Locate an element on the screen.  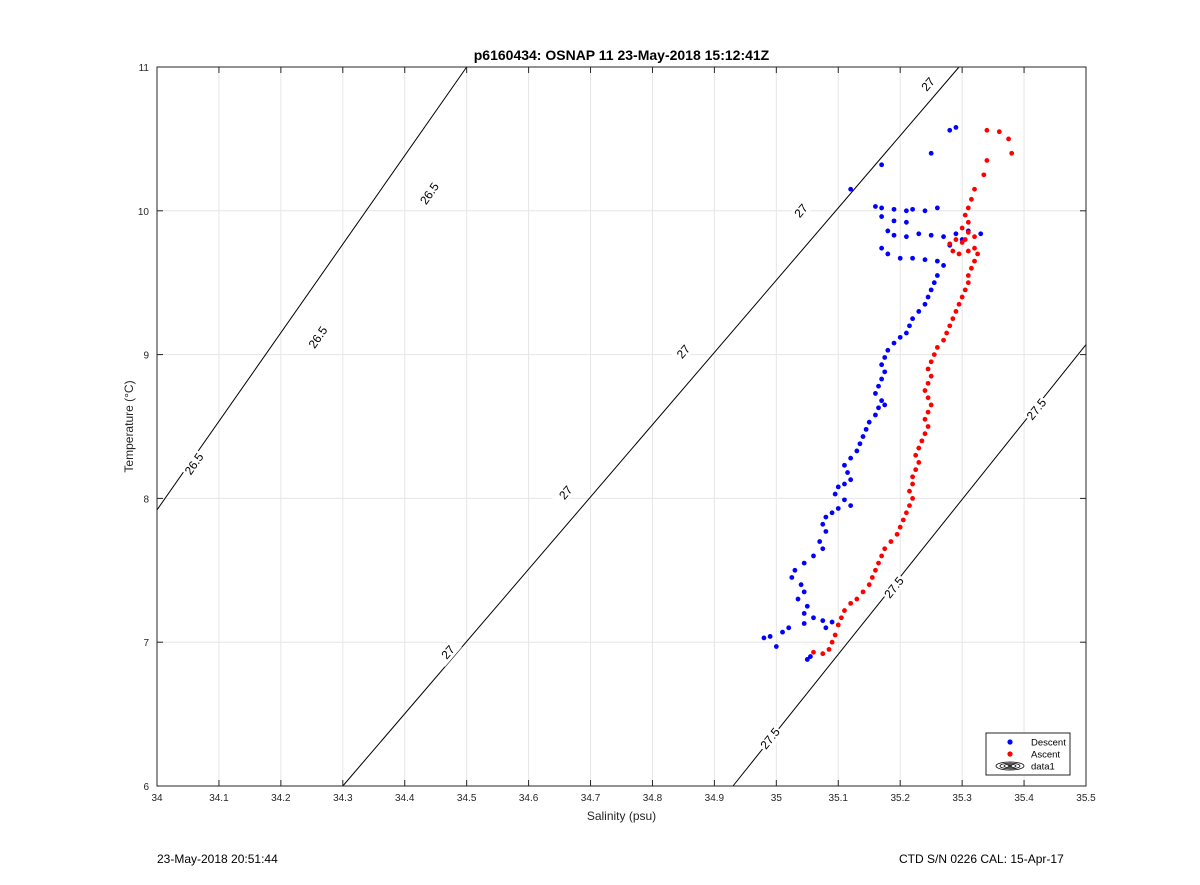
y-tick-label: 10 is located at coordinates (144, 212).